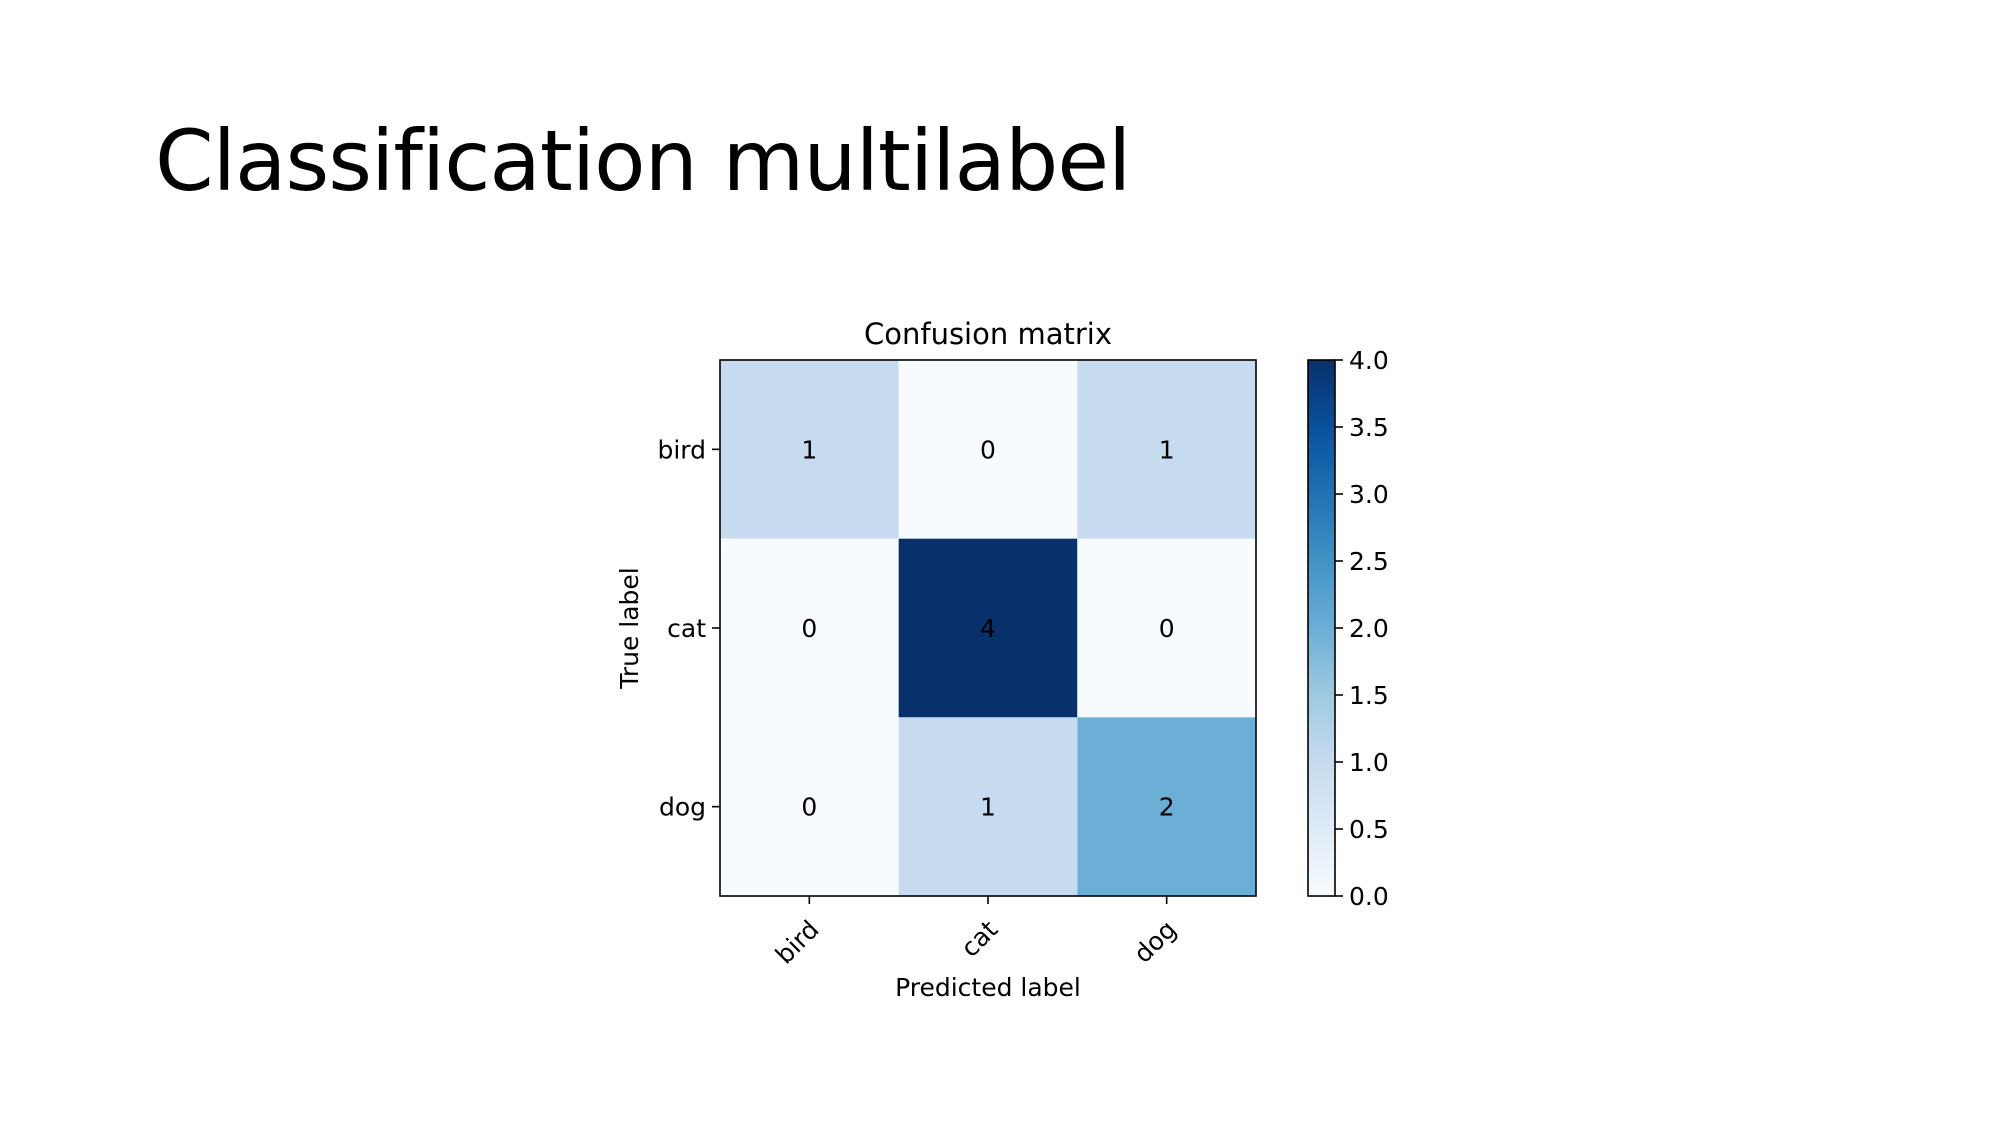  Describe the element at coordinates (1369, 427) in the screenshot. I see `colorbar-tick-label: 3.5` at that location.